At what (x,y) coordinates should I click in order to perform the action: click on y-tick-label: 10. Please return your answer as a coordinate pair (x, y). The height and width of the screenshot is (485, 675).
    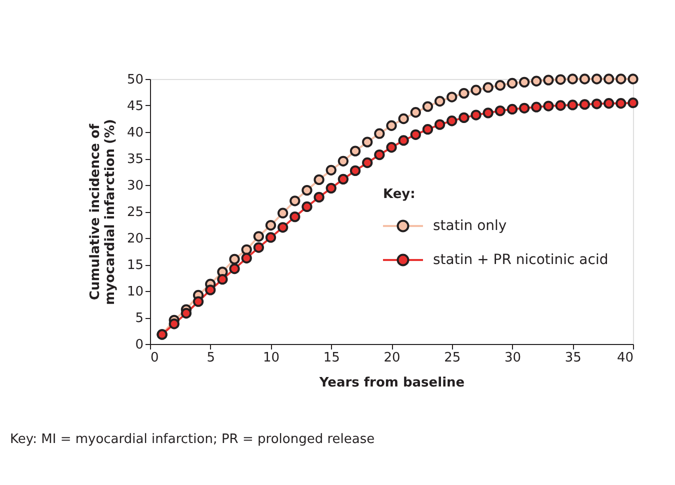
    Looking at the image, I should click on (135, 292).